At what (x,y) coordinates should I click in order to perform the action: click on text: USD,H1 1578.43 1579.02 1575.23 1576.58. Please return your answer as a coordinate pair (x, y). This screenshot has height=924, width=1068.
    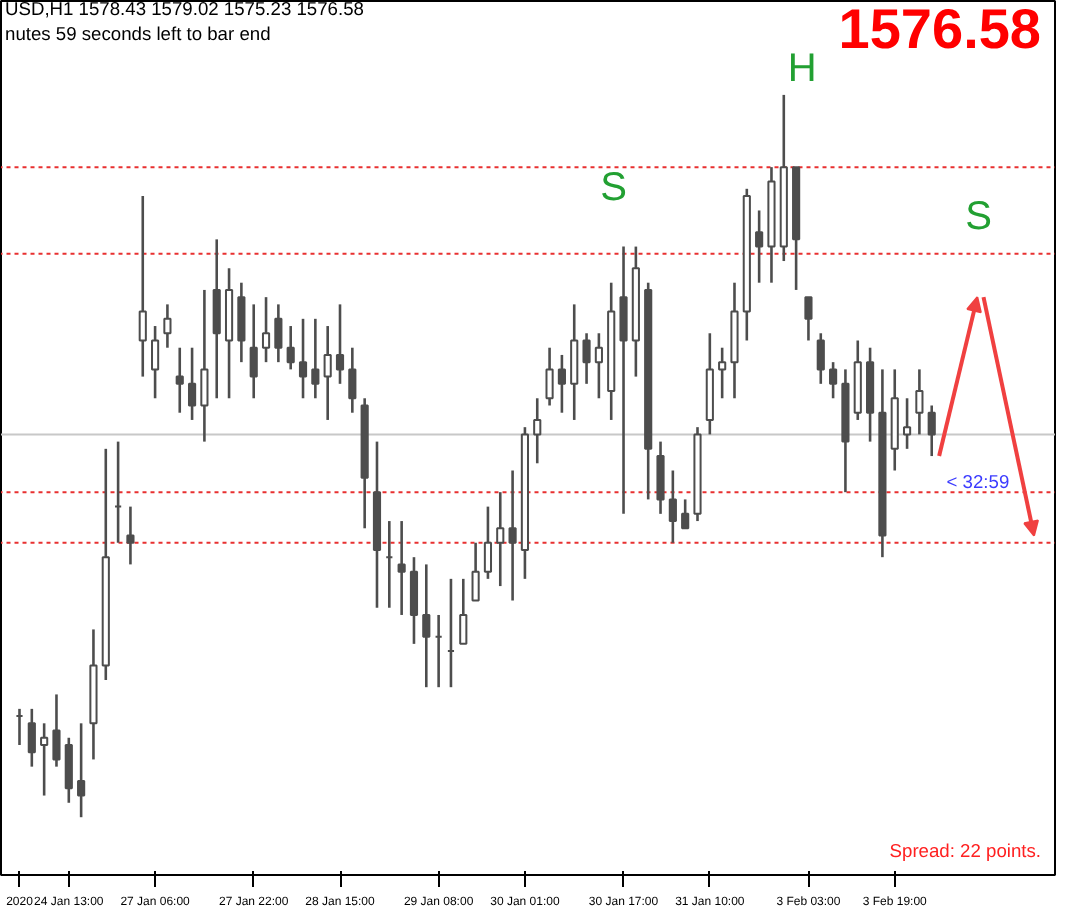
    Looking at the image, I should click on (184, 10).